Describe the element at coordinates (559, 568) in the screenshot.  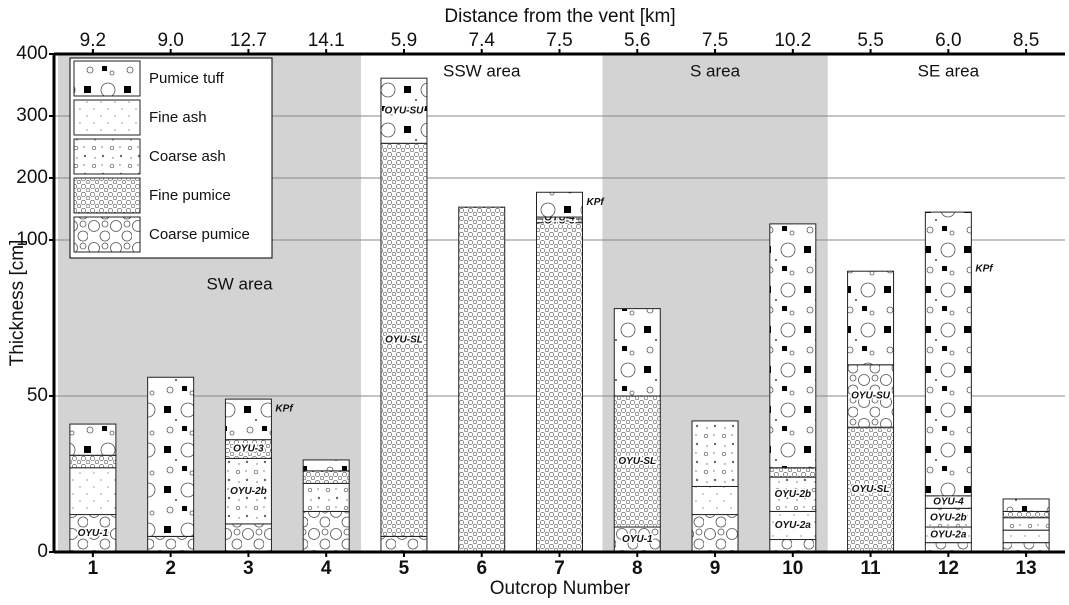
I see `x-tick-label: 7` at that location.